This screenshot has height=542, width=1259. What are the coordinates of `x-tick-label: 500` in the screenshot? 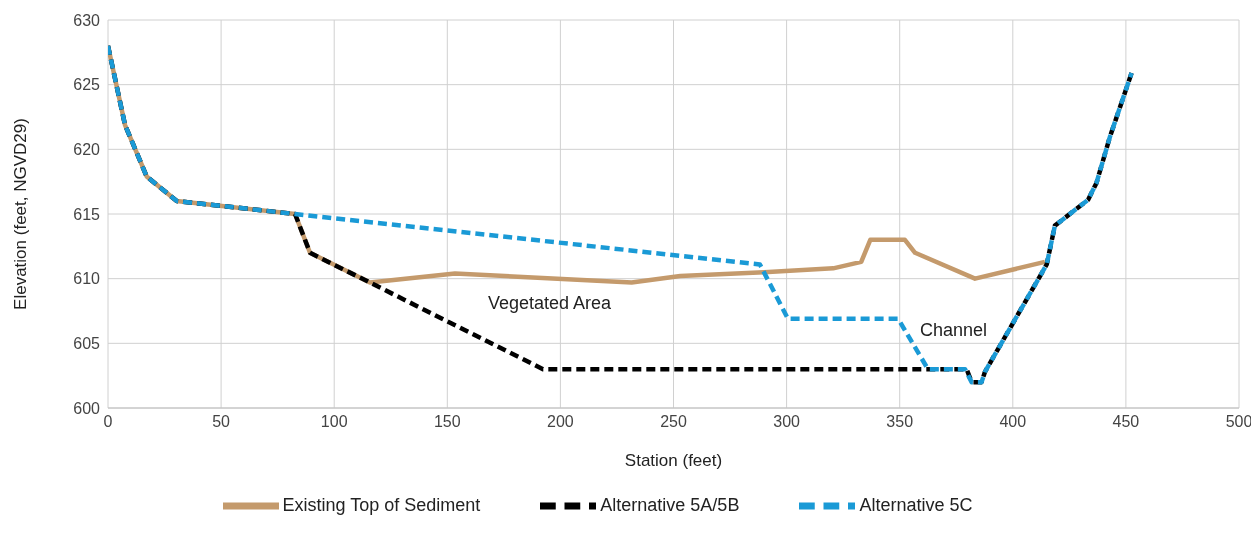 It's located at (1239, 422).